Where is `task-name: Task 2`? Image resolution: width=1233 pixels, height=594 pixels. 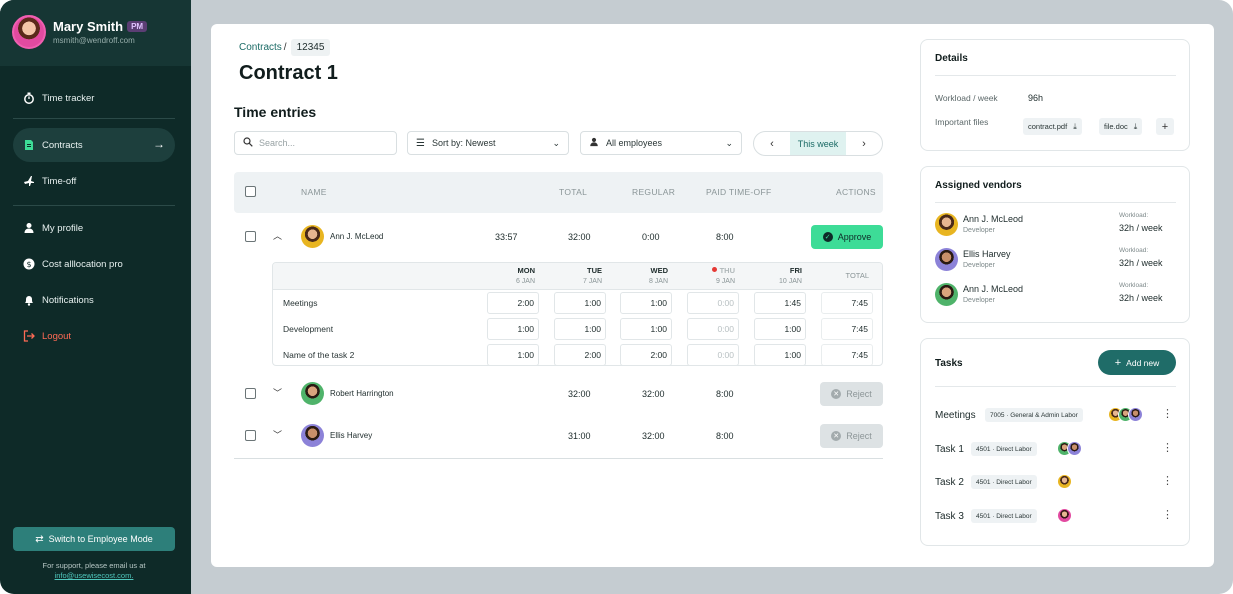
task-name: Task 2 is located at coordinates (949, 482).